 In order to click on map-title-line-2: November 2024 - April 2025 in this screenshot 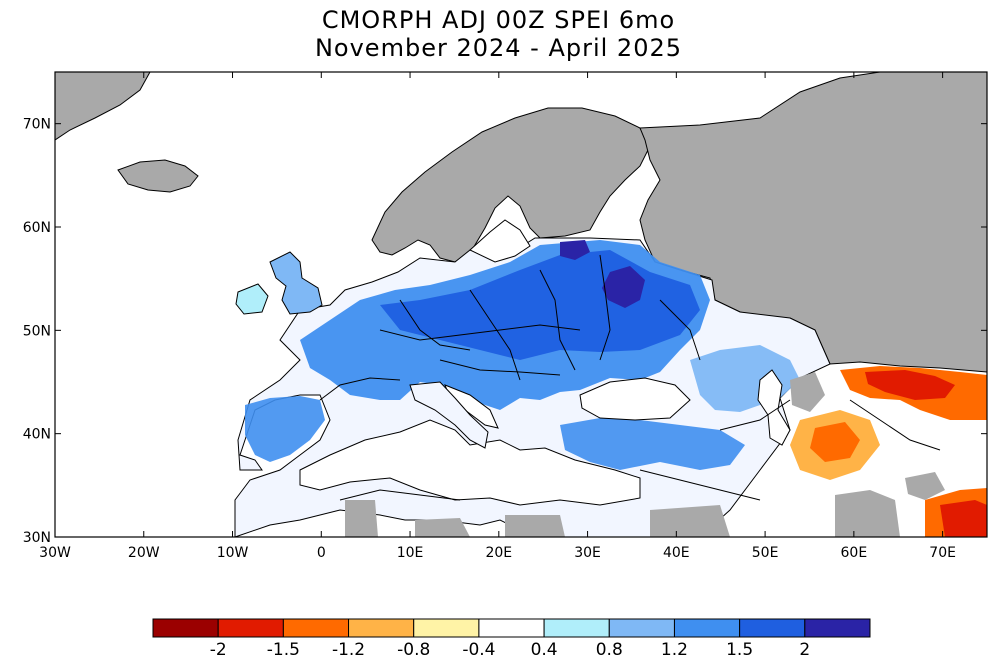, I will do `click(498, 48)`.